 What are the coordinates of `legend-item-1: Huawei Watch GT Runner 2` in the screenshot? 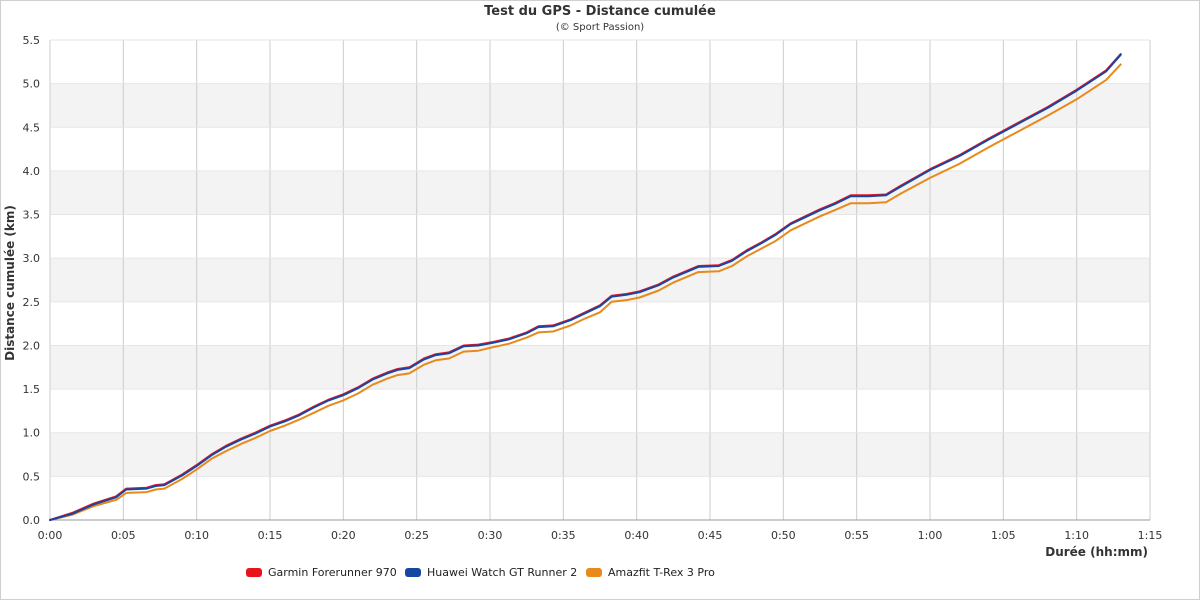 It's located at (491, 572).